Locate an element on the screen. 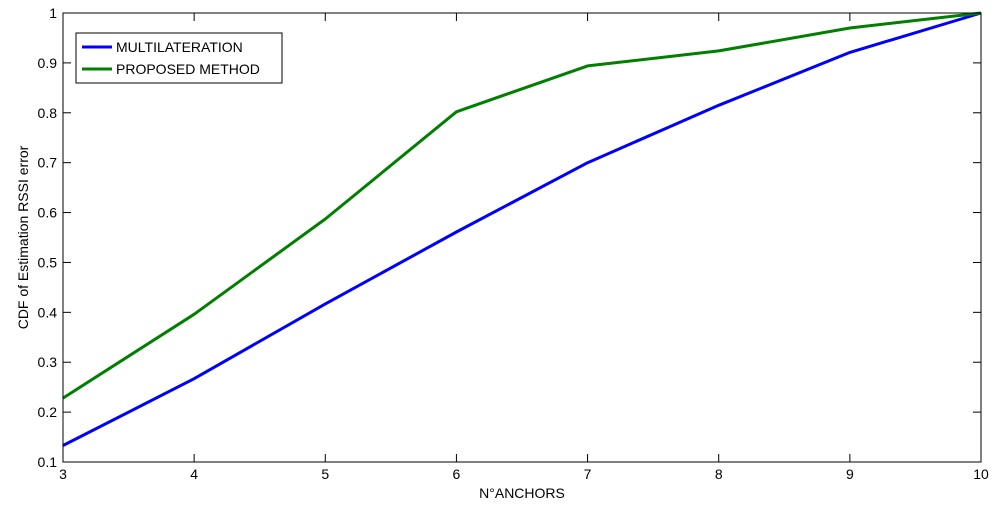 This screenshot has height=508, width=1000. legend-box is located at coordinates (179, 58).